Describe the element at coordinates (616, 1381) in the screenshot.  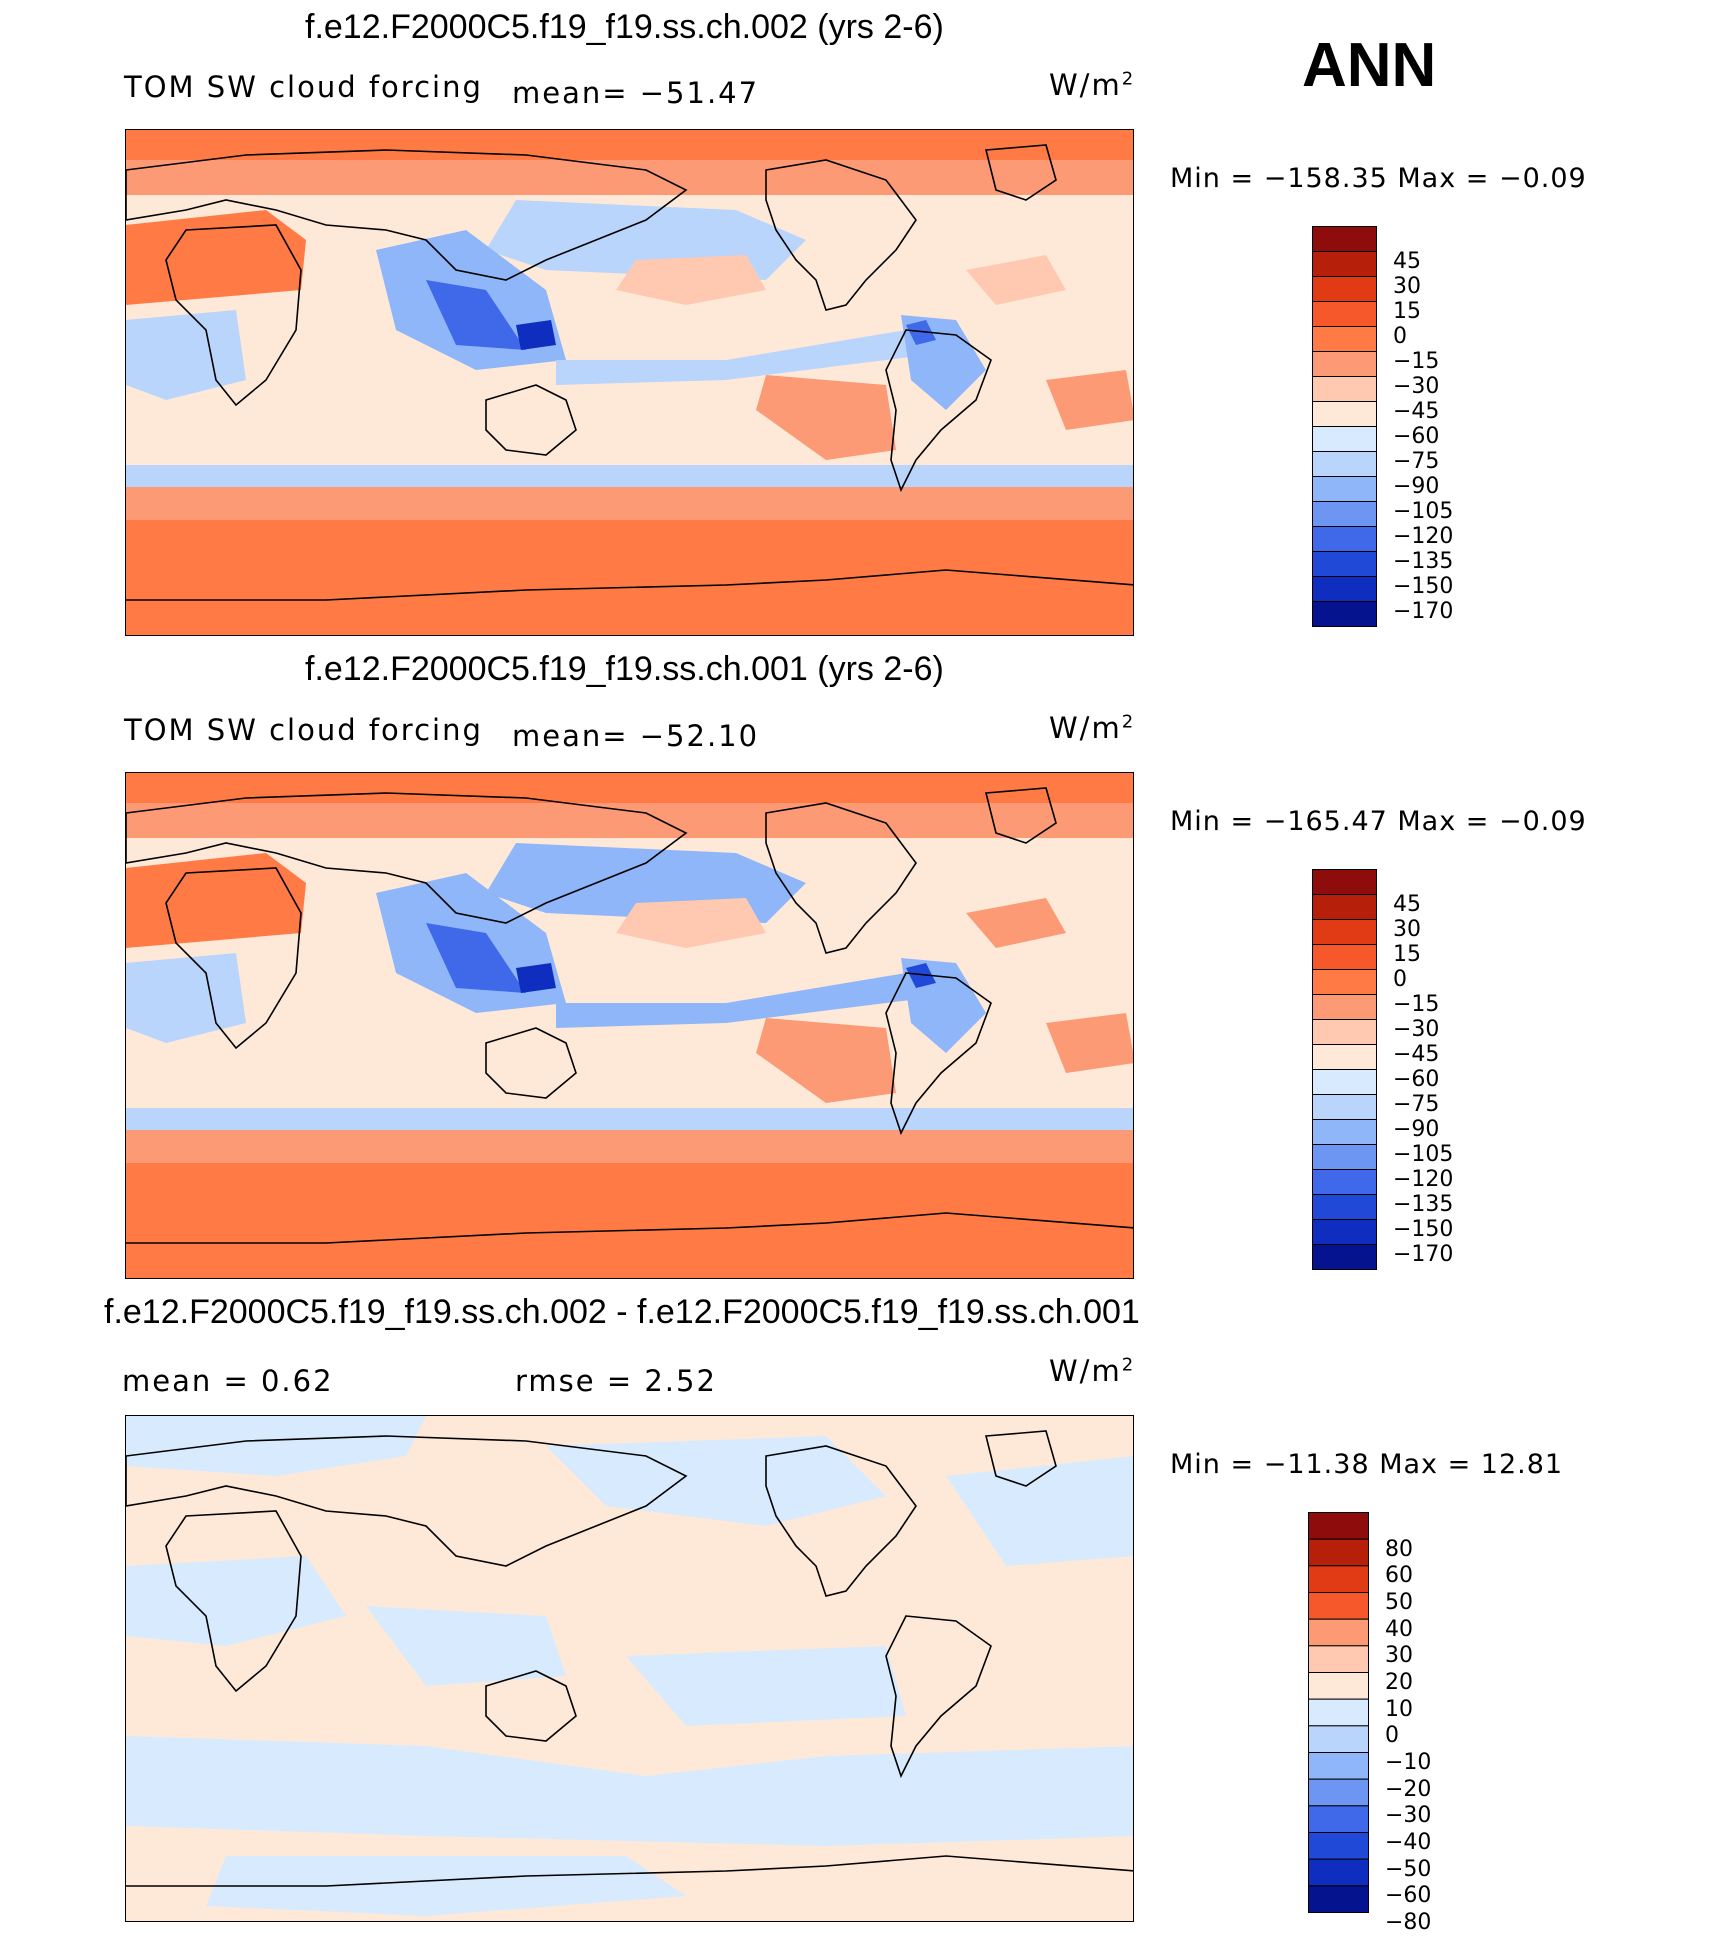
I see `panel-3-rmse: rmse = 2.52` at that location.